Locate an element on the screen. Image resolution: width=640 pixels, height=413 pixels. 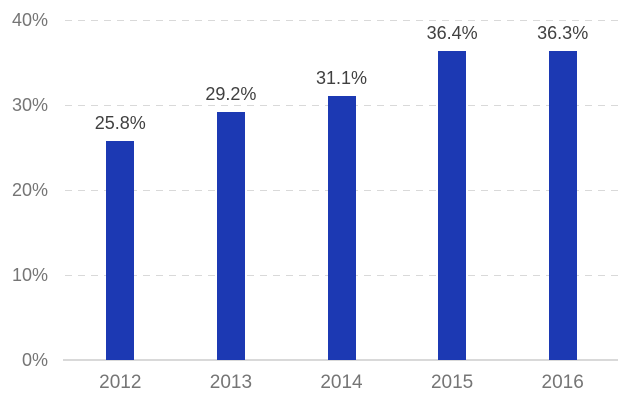
data-label-2012: 25.8% is located at coordinates (120, 122).